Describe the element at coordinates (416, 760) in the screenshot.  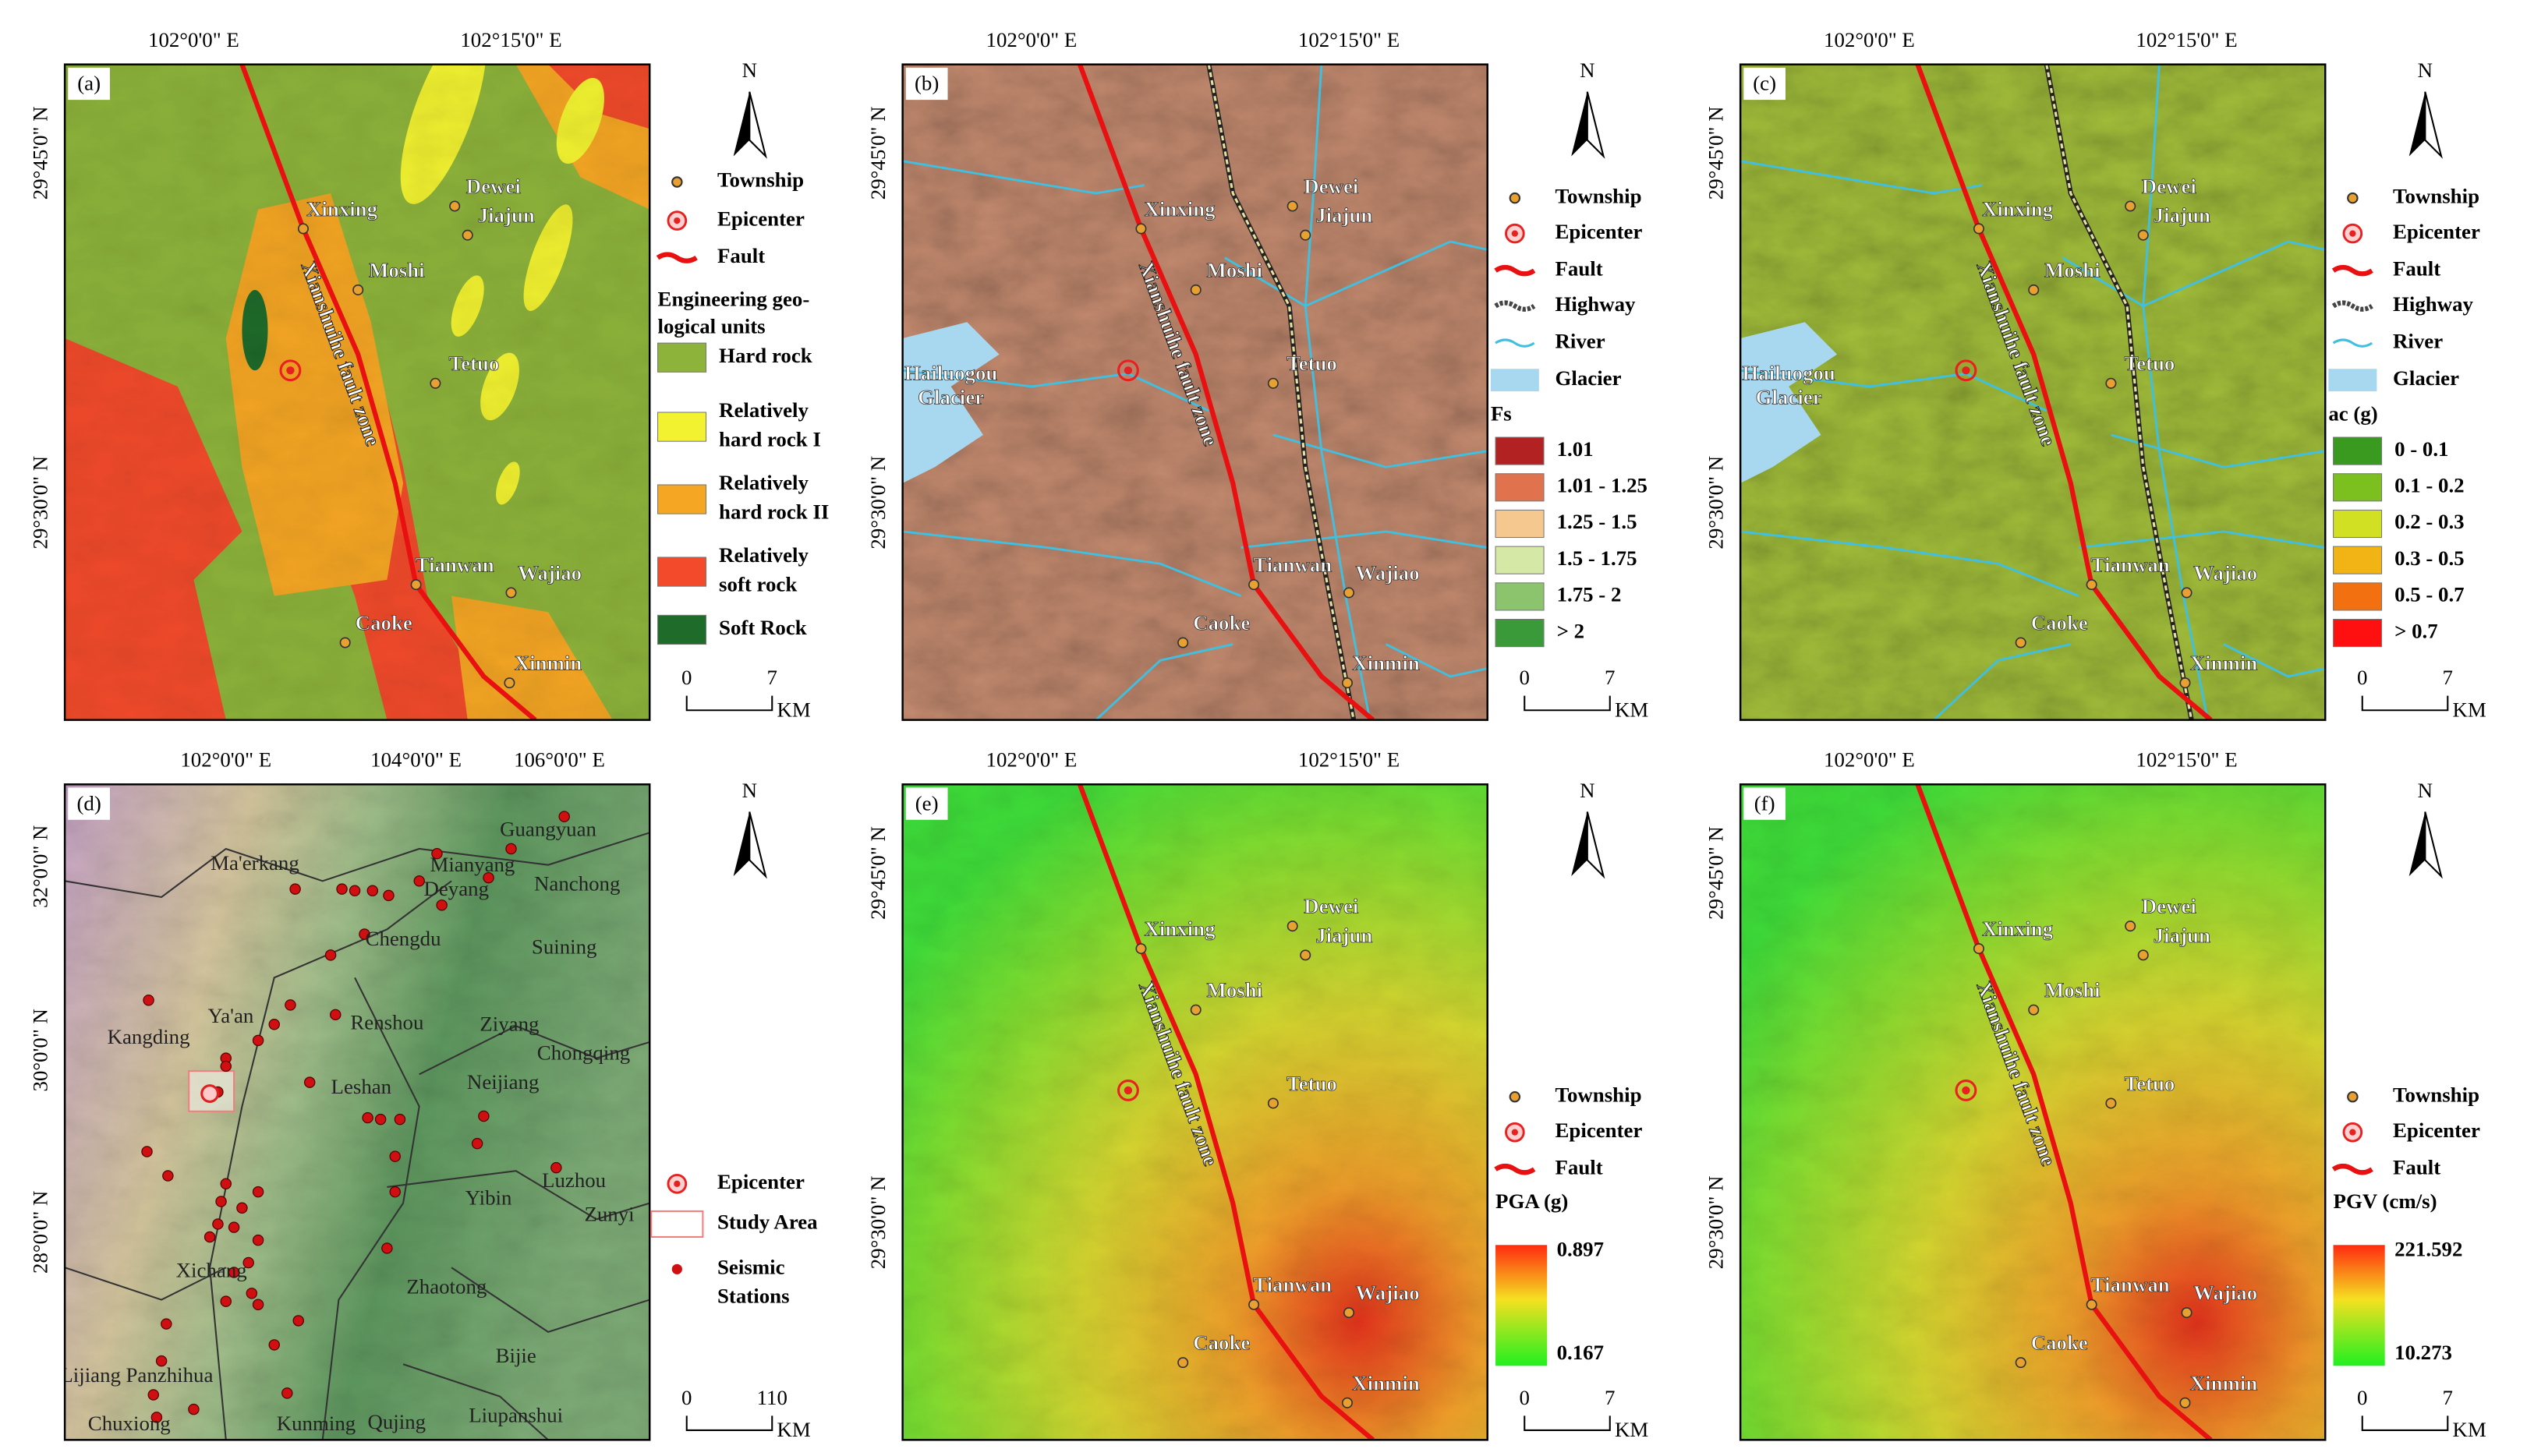
I see `longitude-label: 104°0'0" E` at that location.